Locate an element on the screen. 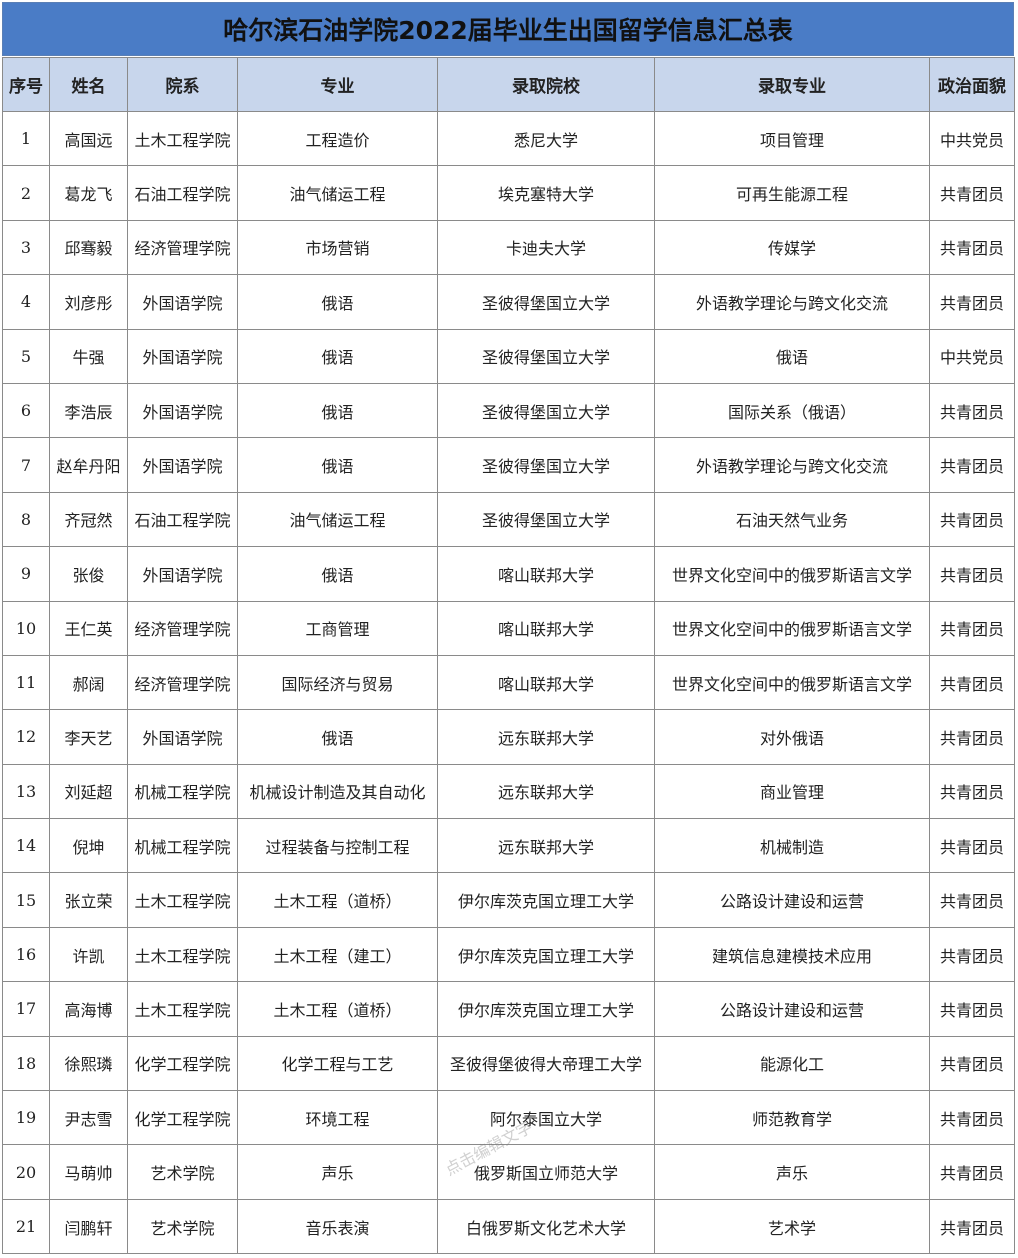 Image resolution: width=1018 pixels, height=1258 pixels. table-cell: 齐冠然 is located at coordinates (88, 519).